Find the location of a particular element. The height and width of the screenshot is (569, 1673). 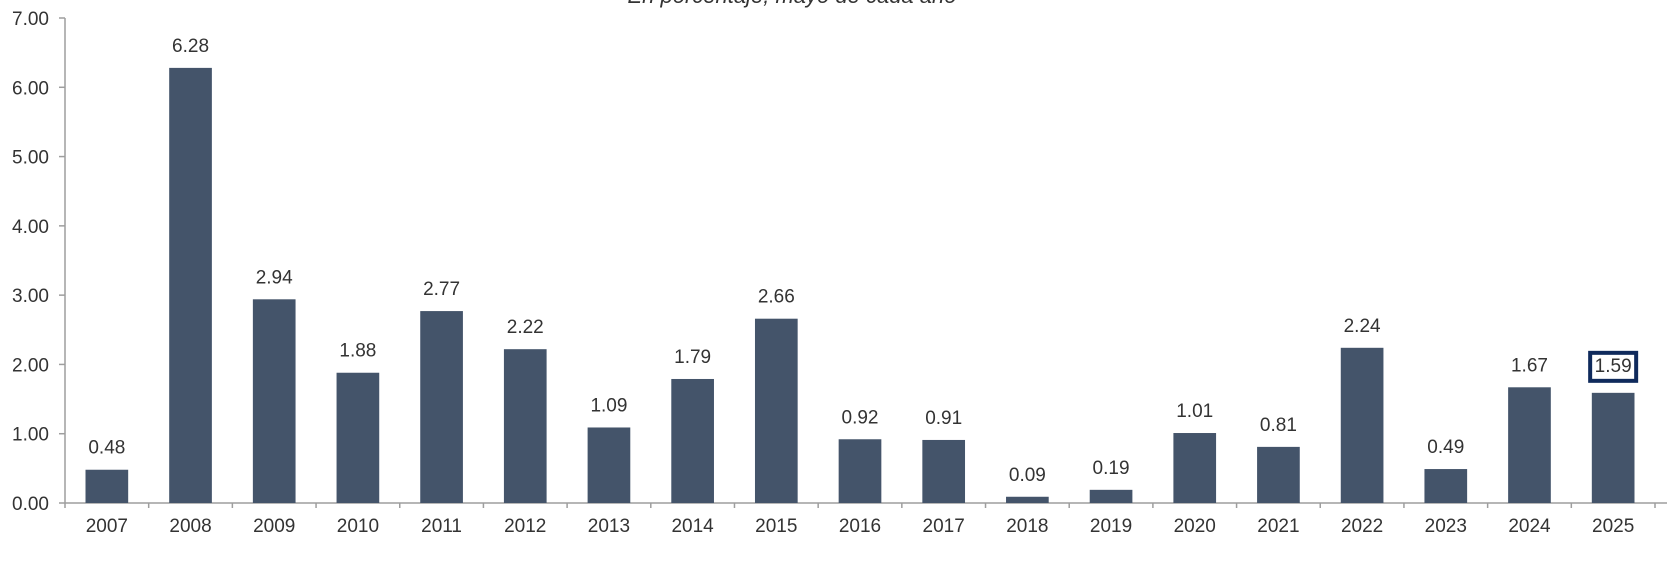

data-label-2011: 2.77 is located at coordinates (441, 289).